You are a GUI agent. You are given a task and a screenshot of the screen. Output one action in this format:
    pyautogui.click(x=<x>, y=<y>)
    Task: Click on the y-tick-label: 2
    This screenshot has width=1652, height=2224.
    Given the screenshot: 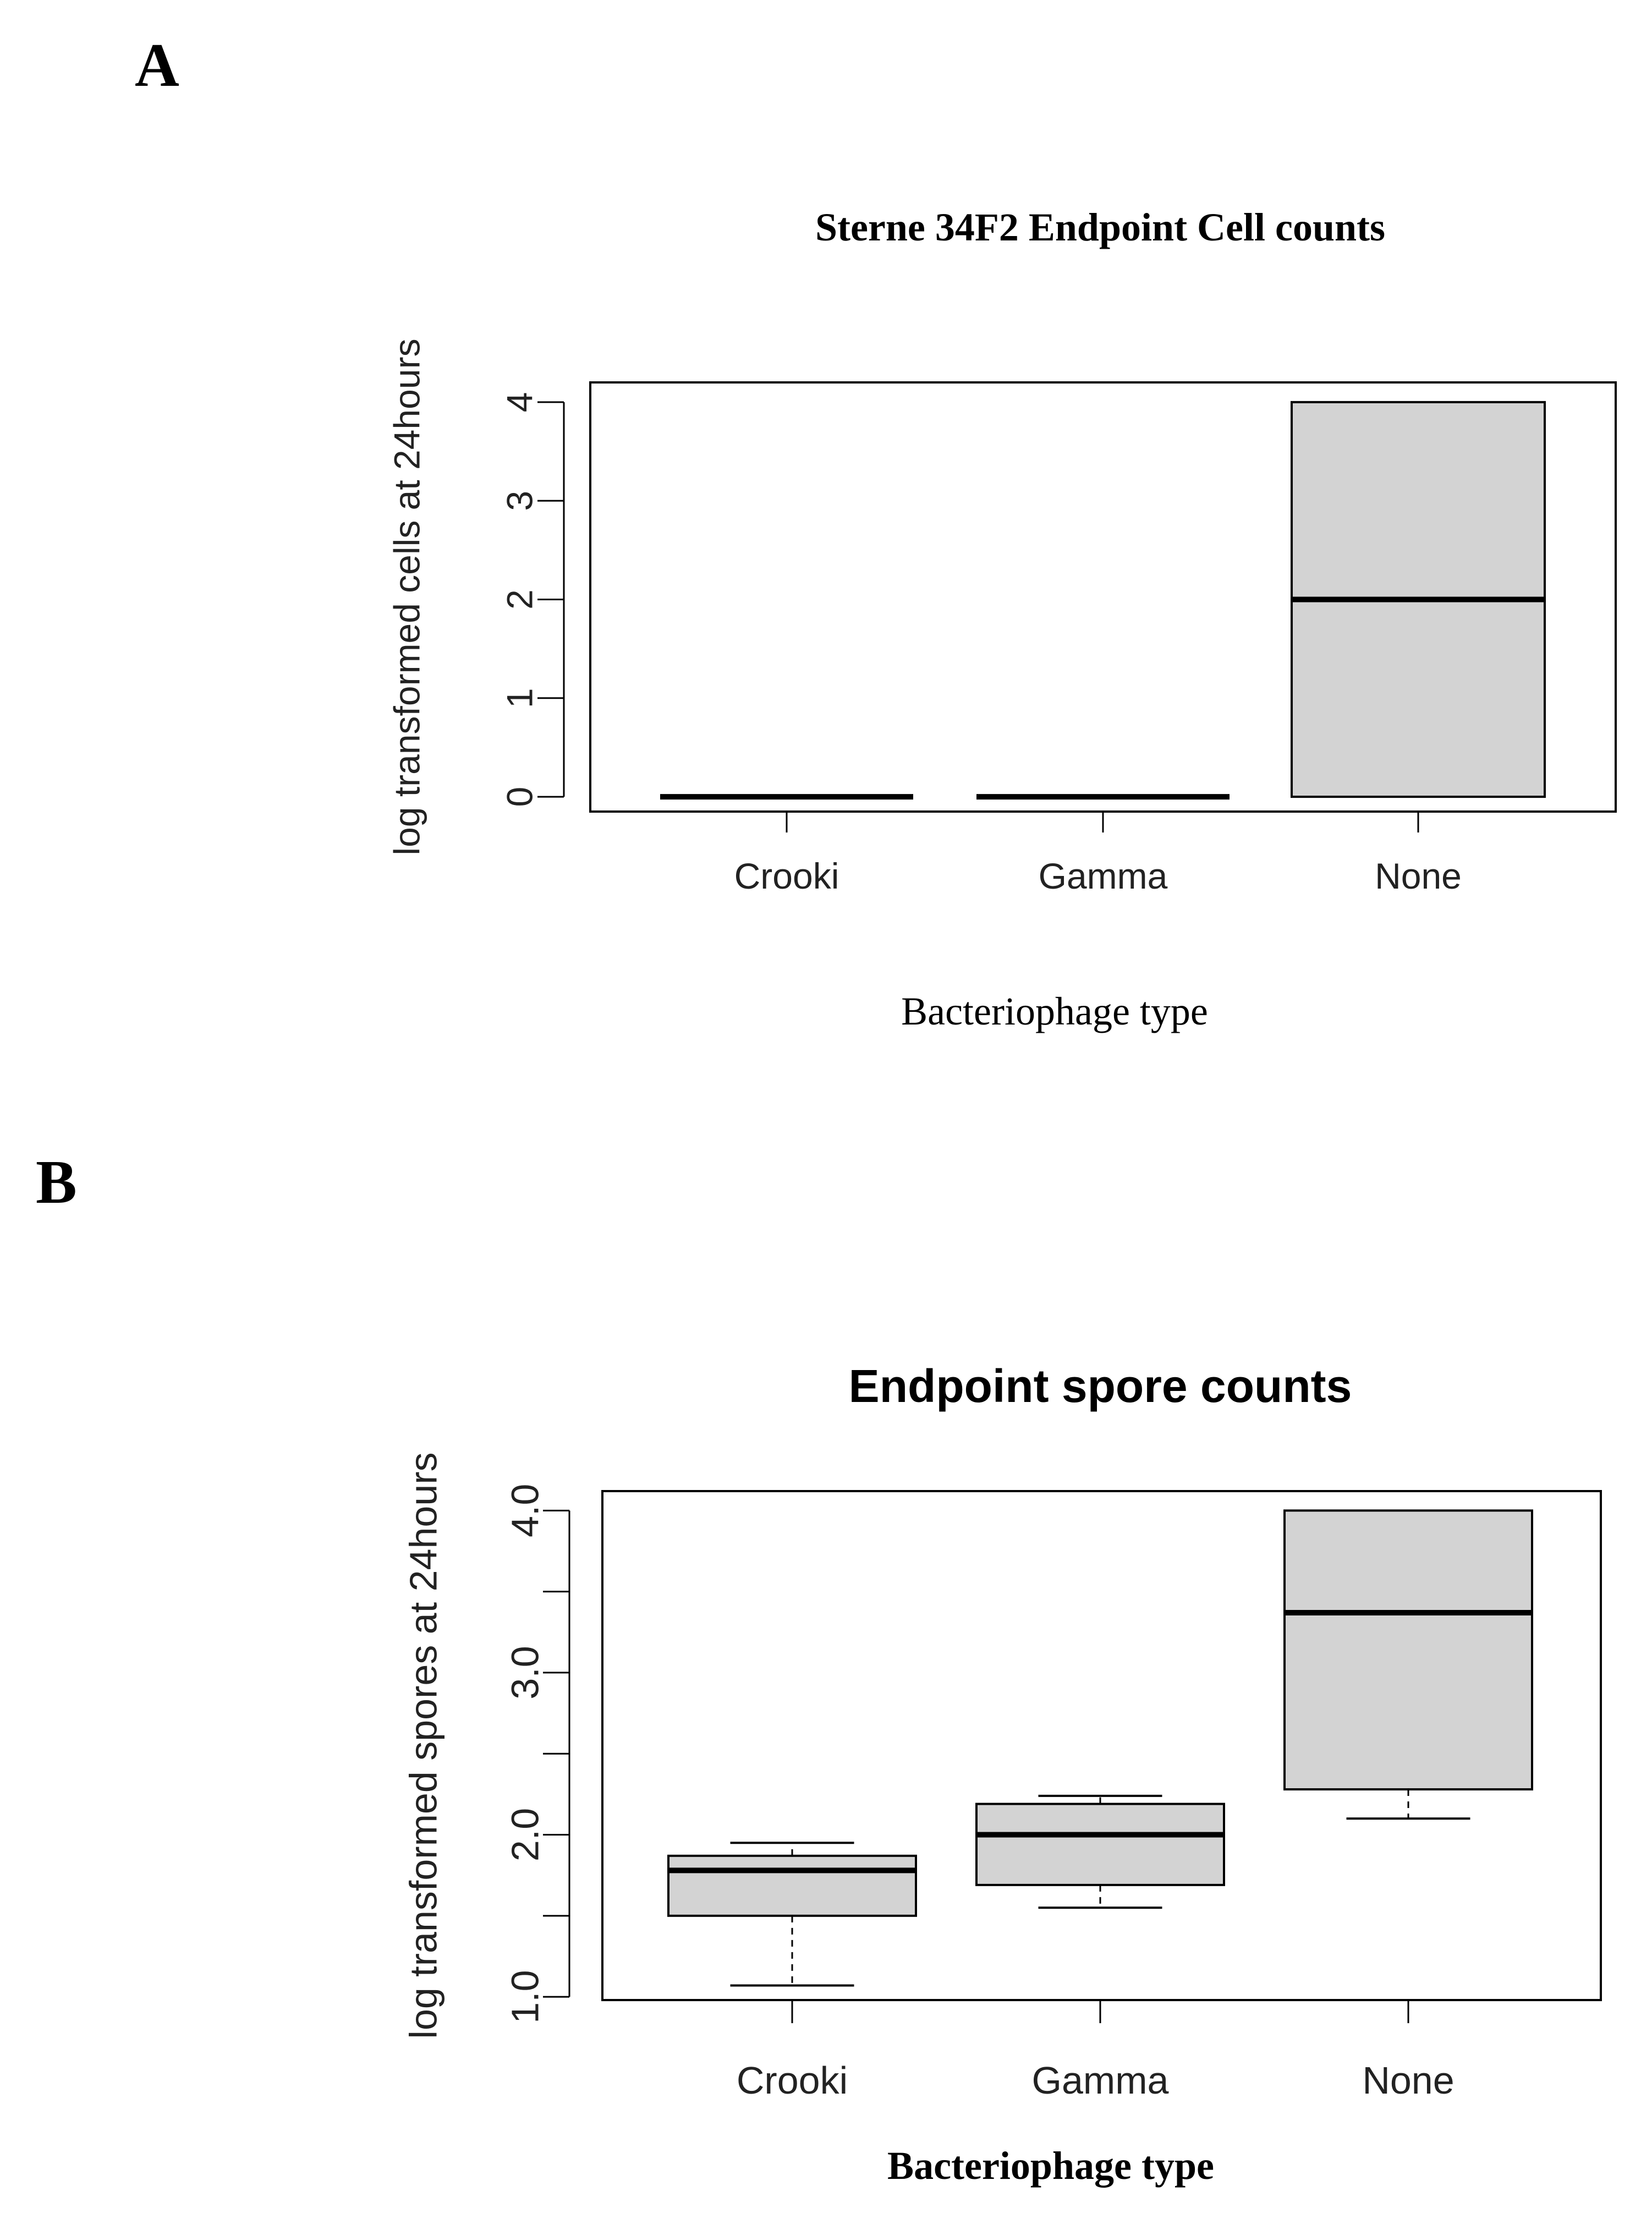 What is the action you would take?
    pyautogui.click(x=519, y=599)
    